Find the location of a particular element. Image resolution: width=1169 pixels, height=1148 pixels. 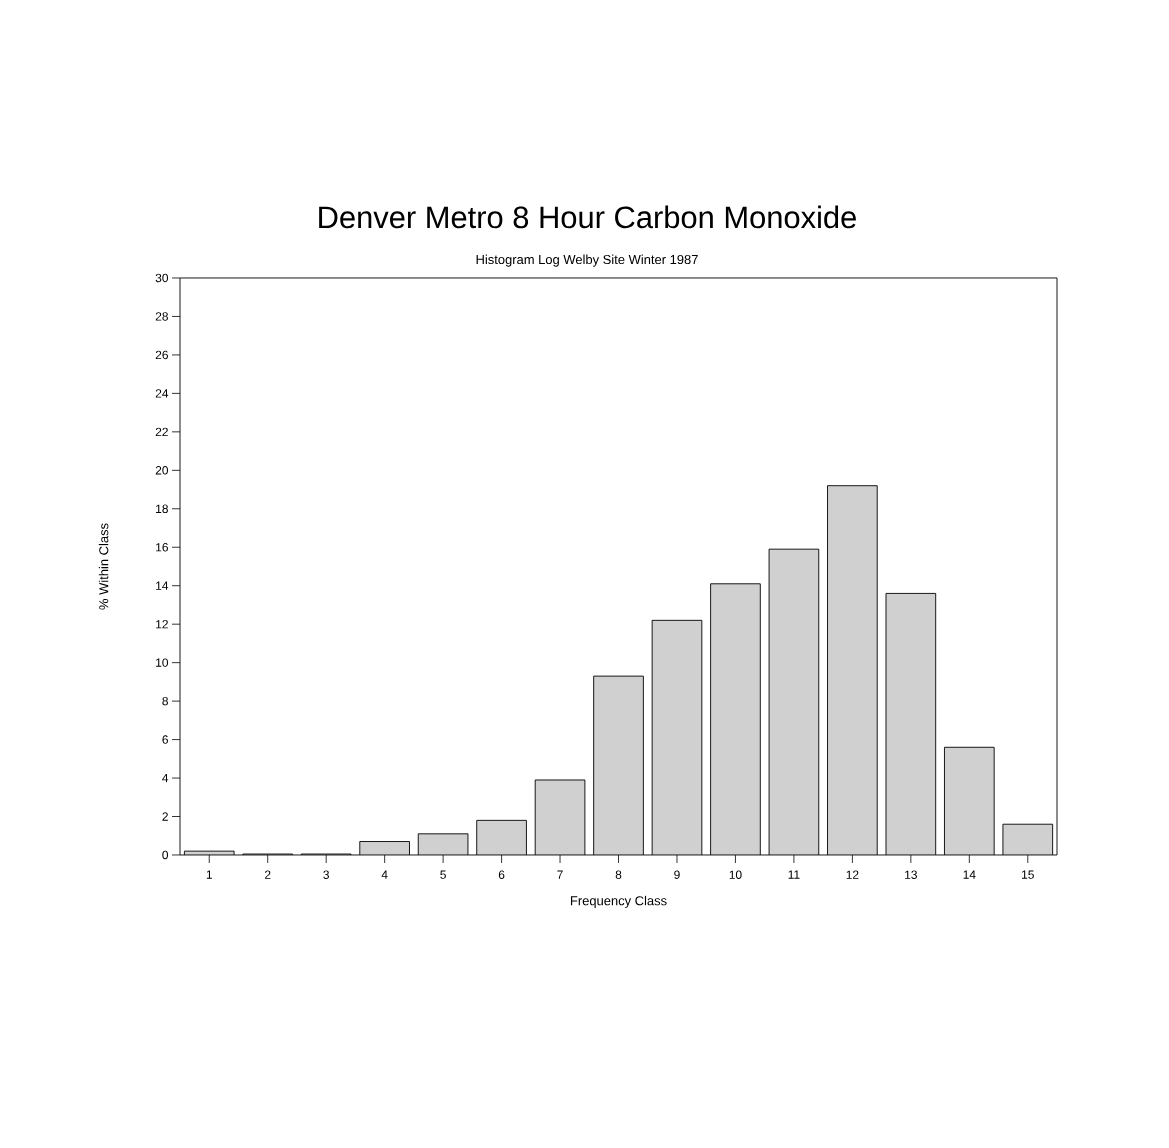

x-tick-label: 13 is located at coordinates (911, 874).